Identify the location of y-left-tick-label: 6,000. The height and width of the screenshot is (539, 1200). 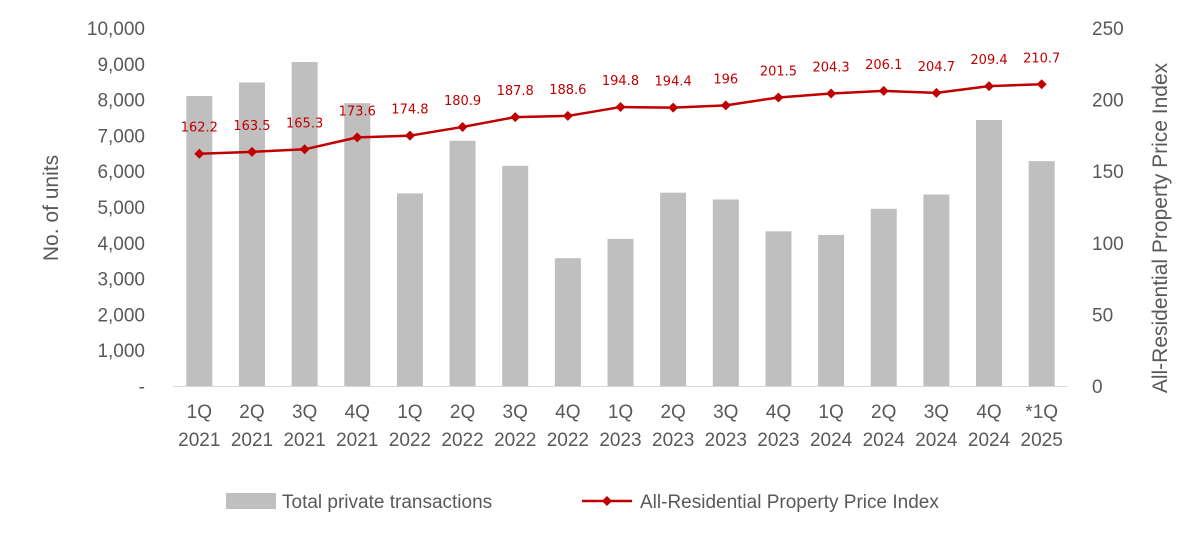
(121, 172).